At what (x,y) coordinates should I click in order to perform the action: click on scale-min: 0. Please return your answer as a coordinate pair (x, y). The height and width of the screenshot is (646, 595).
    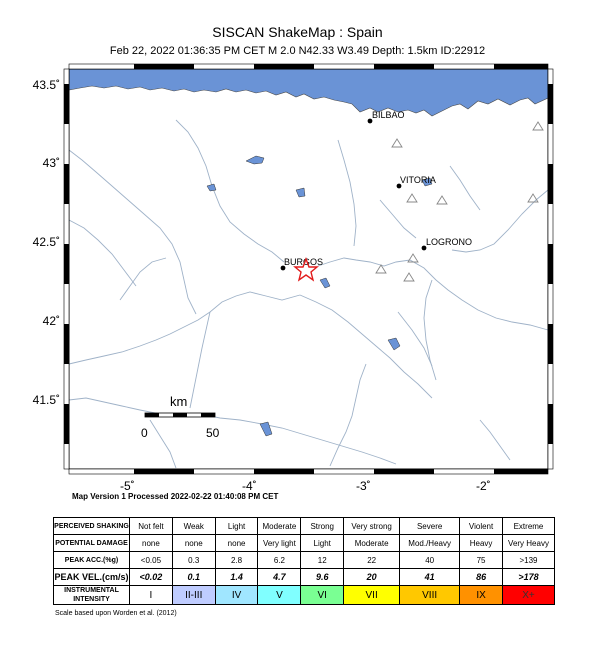
    Looking at the image, I should click on (144, 433).